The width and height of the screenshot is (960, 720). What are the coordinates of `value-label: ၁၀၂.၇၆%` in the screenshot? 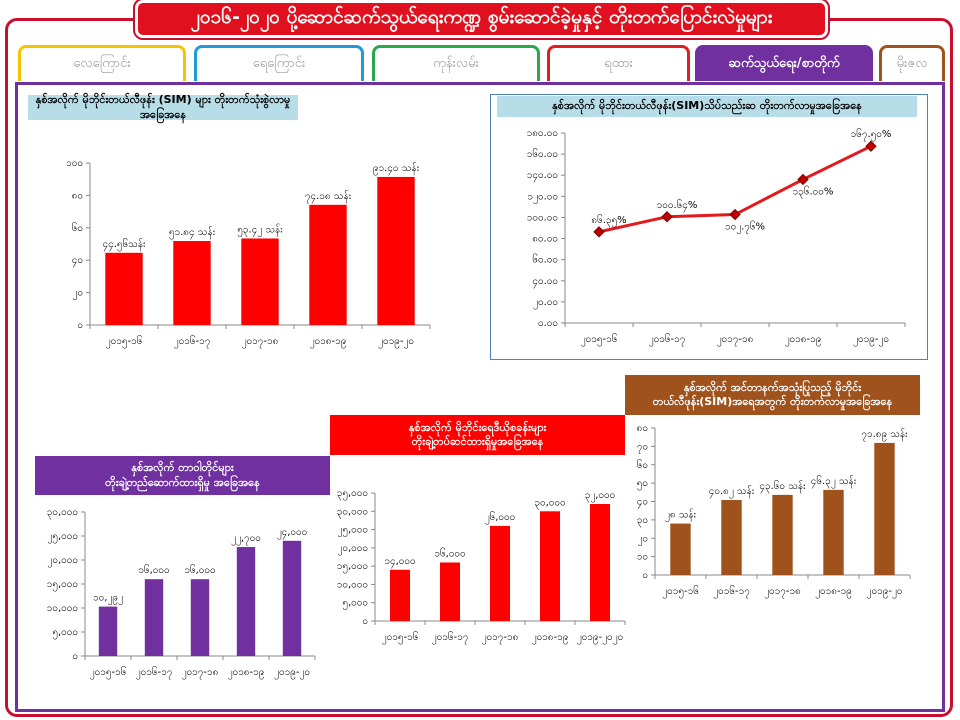 It's located at (745, 227).